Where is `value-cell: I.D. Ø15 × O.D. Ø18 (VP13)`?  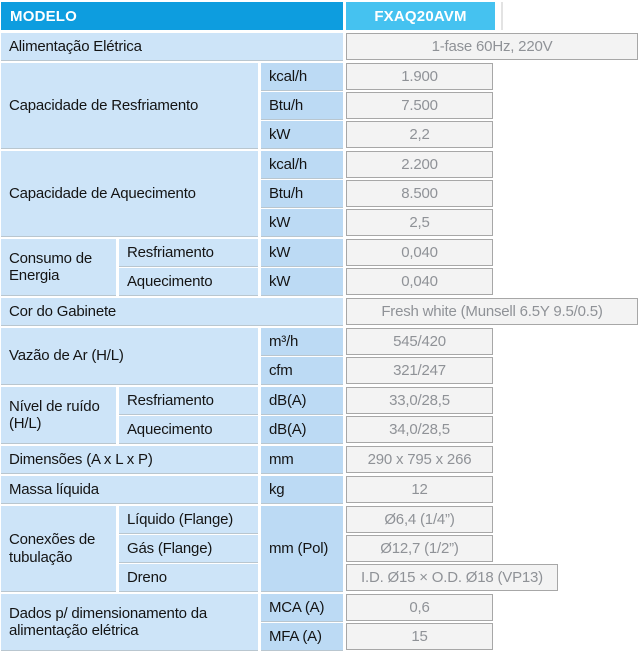
value-cell: I.D. Ø15 × O.D. Ø18 (VP13) is located at coordinates (452, 577).